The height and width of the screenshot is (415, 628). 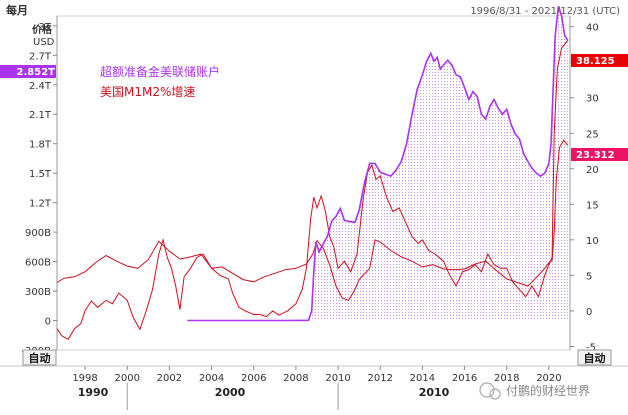 What do you see at coordinates (592, 205) in the screenshot?
I see `right-tick-label: 15` at bounding box center [592, 205].